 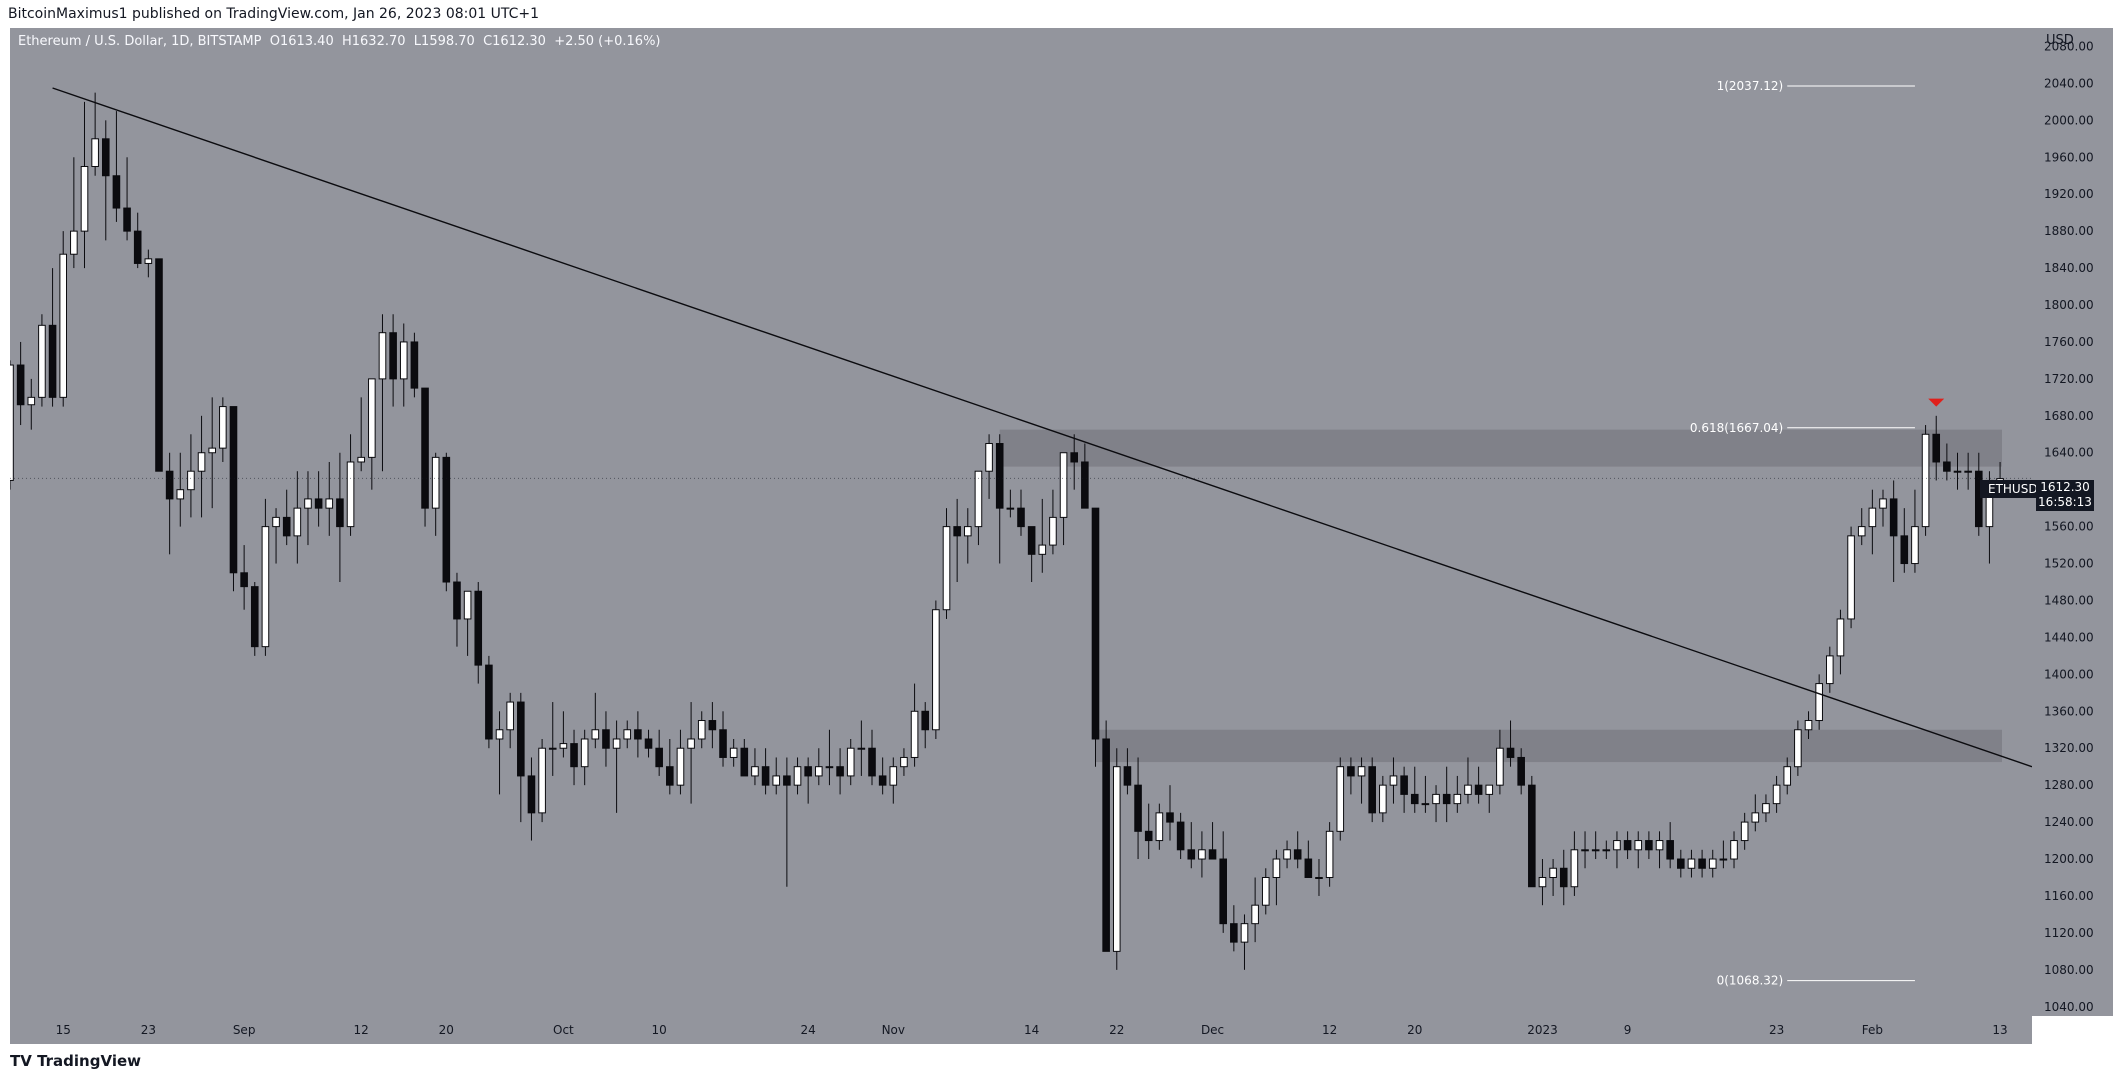 What do you see at coordinates (148, 1030) in the screenshot?
I see `time-tick-label: 23` at bounding box center [148, 1030].